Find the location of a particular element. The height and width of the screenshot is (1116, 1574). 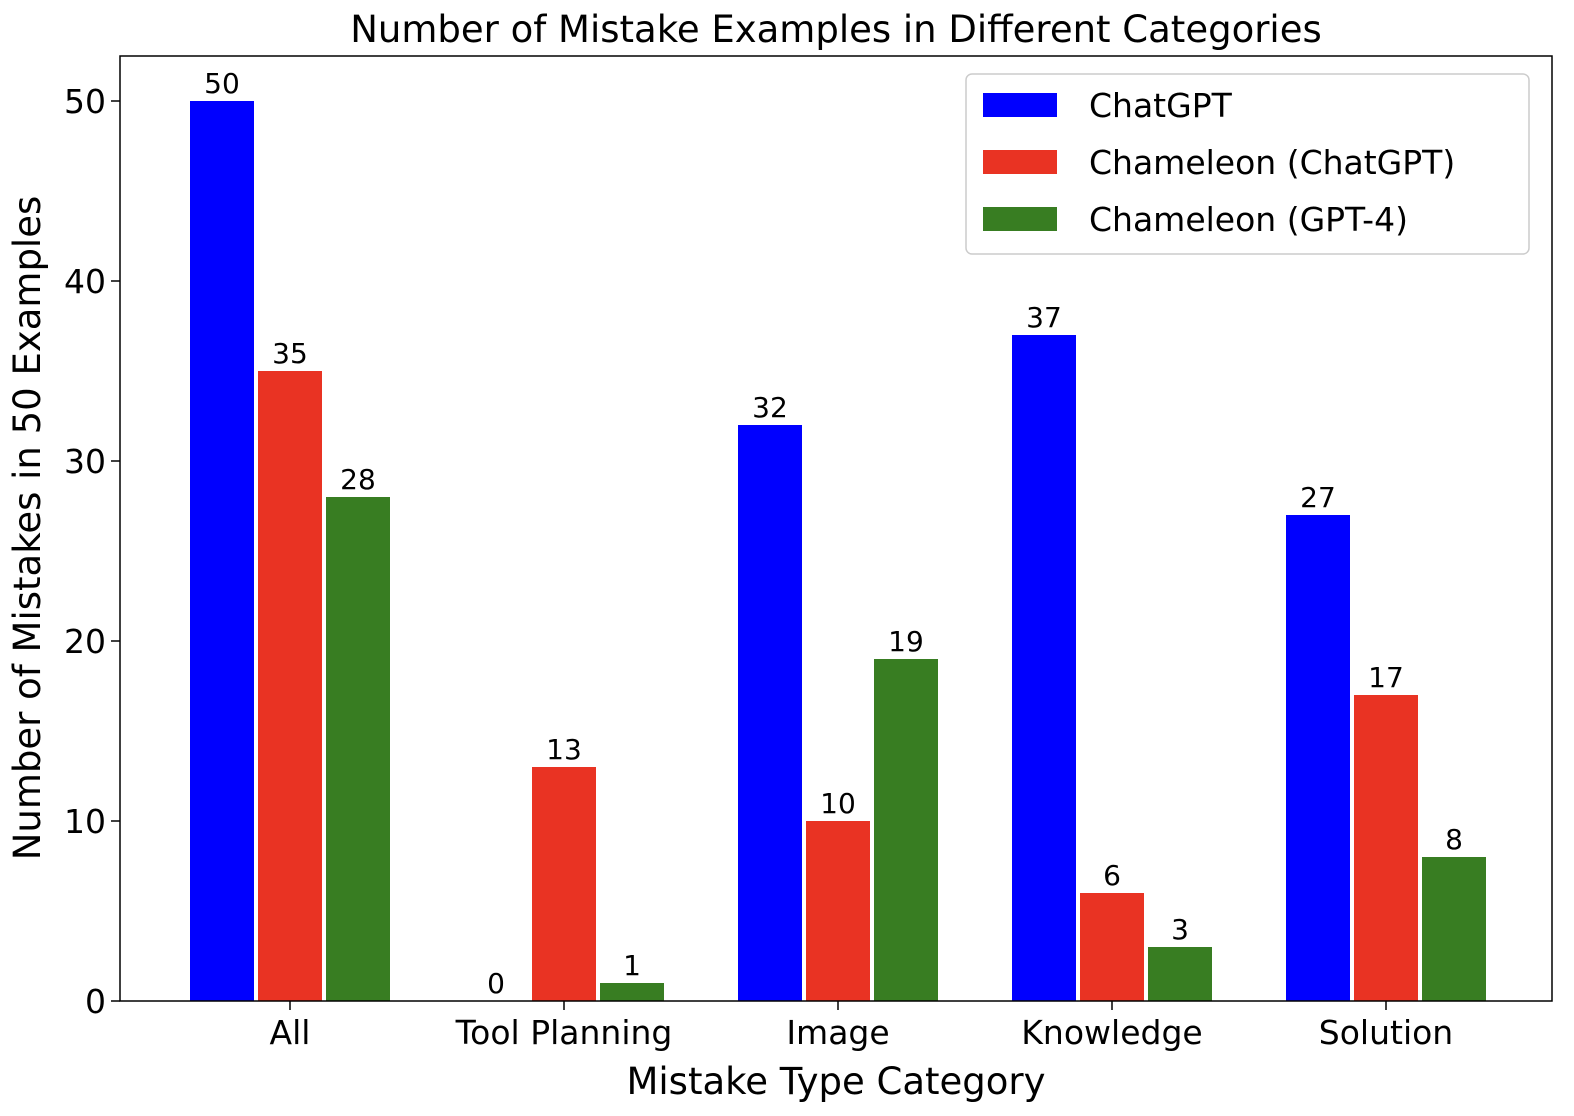

bar-solution-chatgpt is located at coordinates (1318, 758).